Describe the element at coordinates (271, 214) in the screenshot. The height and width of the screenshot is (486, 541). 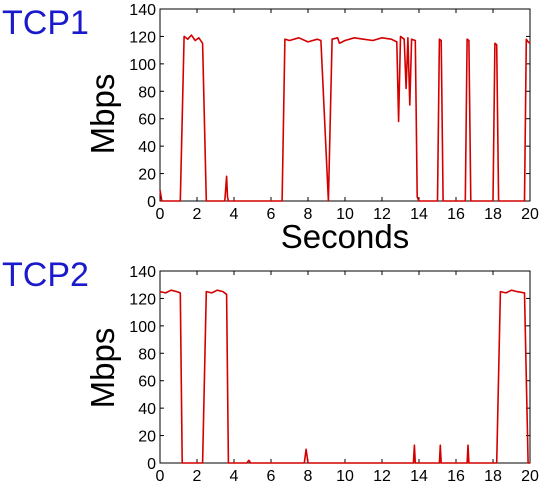
I see `tcp1-x-tick-label: 6` at that location.